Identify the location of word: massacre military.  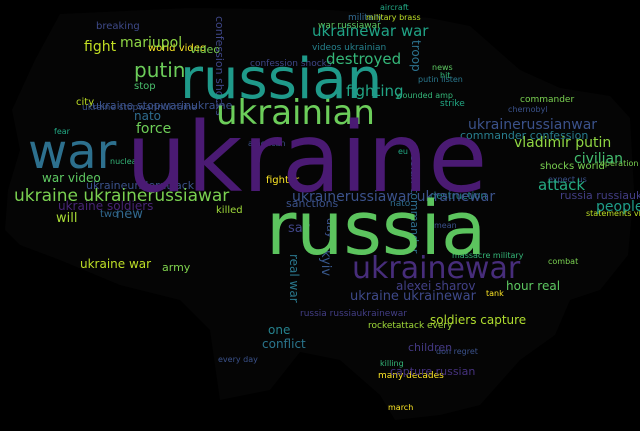
(488, 255).